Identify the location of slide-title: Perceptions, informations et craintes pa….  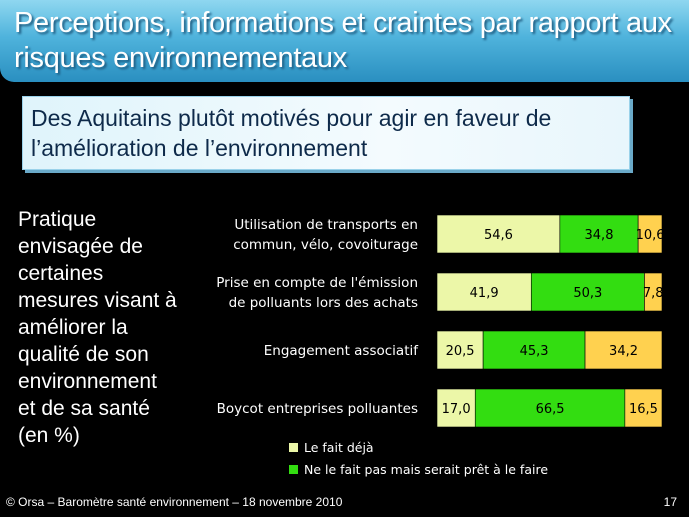
(343, 40).